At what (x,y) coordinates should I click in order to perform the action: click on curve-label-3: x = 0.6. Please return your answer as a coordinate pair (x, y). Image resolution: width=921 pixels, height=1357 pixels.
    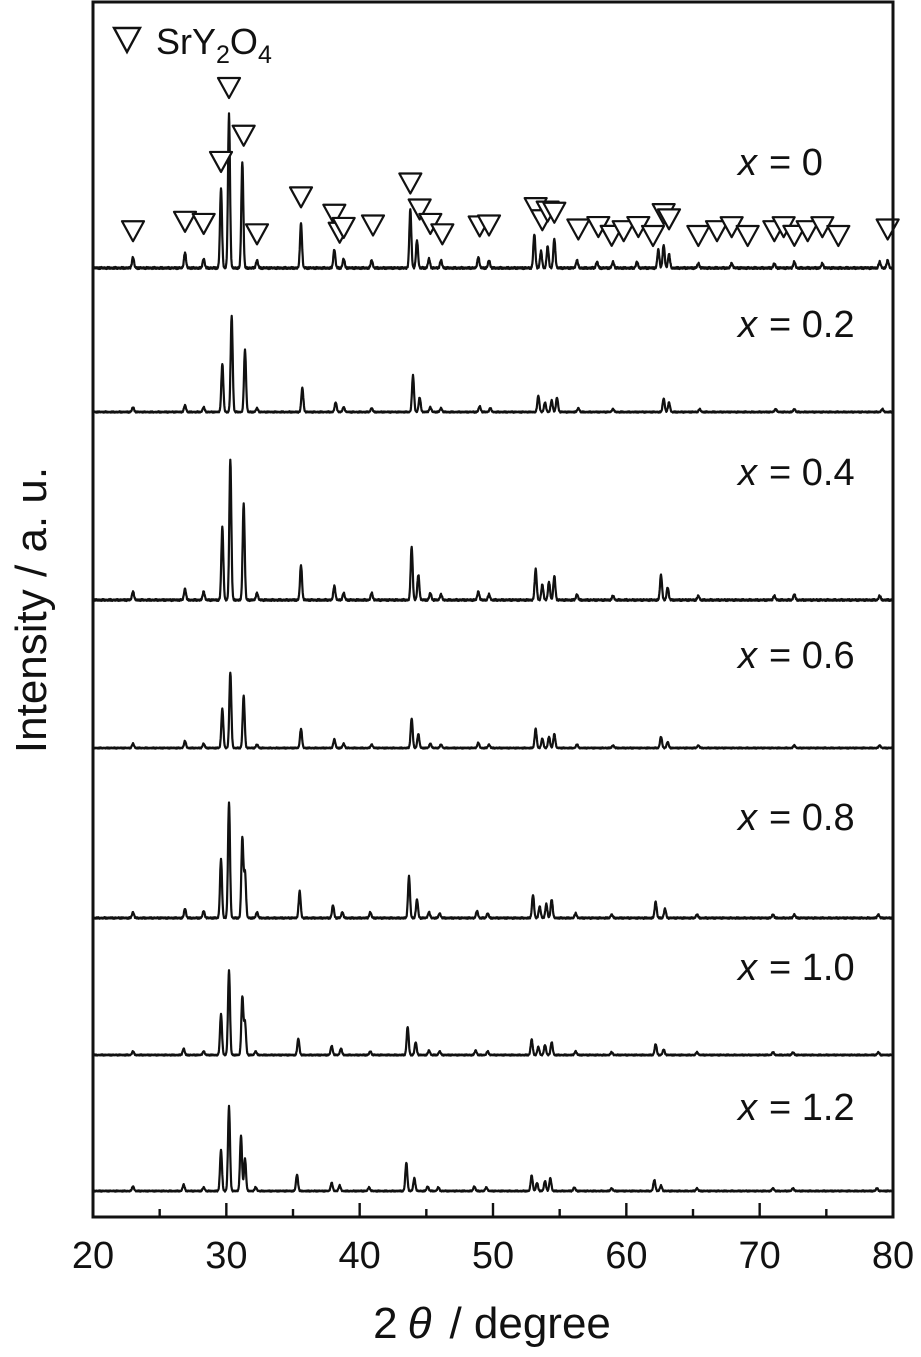
    Looking at the image, I should click on (795, 656).